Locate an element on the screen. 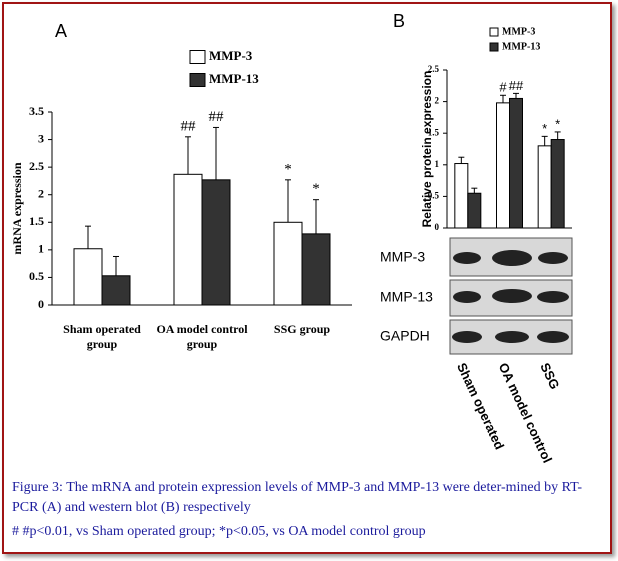  x-tick-label: OA model control group is located at coordinates (202, 336).